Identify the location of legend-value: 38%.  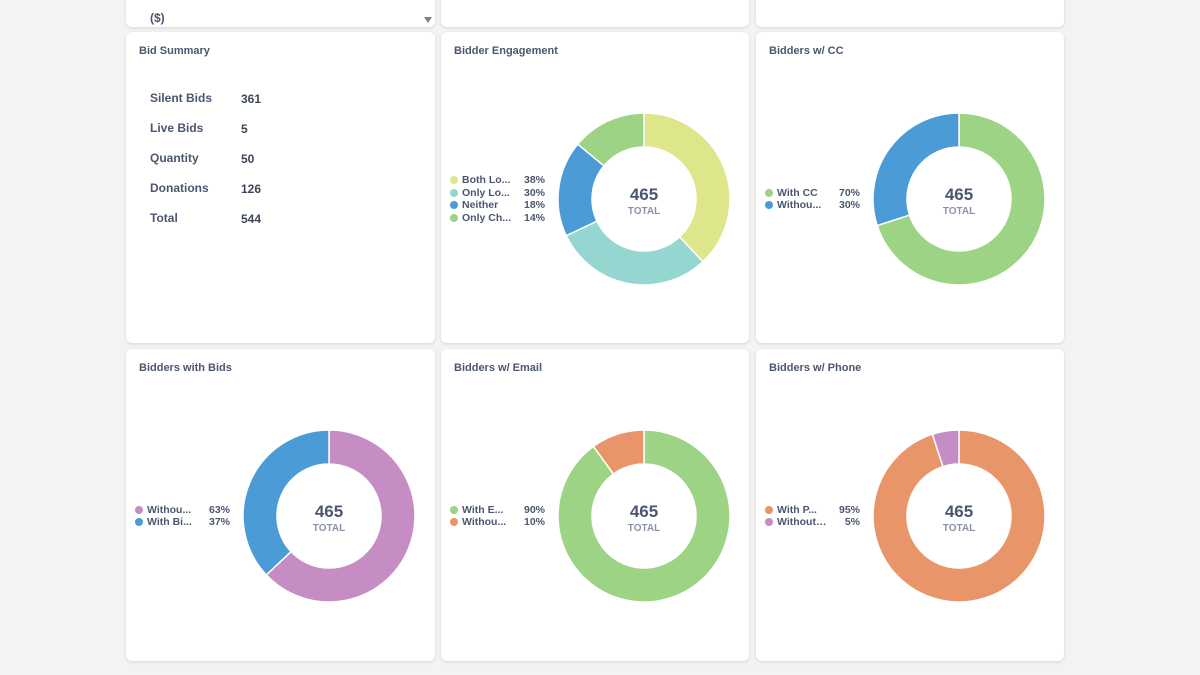
(534, 180).